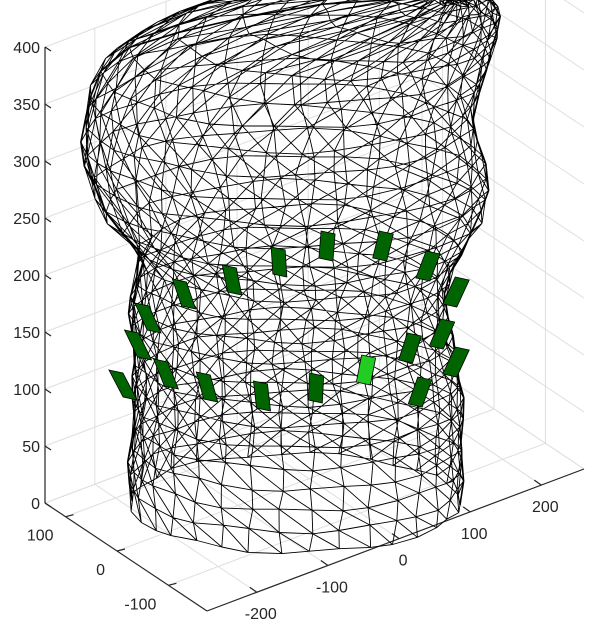 Image resolution: width=602 pixels, height=628 pixels. I want to click on z-tick-label: 150, so click(26, 333).